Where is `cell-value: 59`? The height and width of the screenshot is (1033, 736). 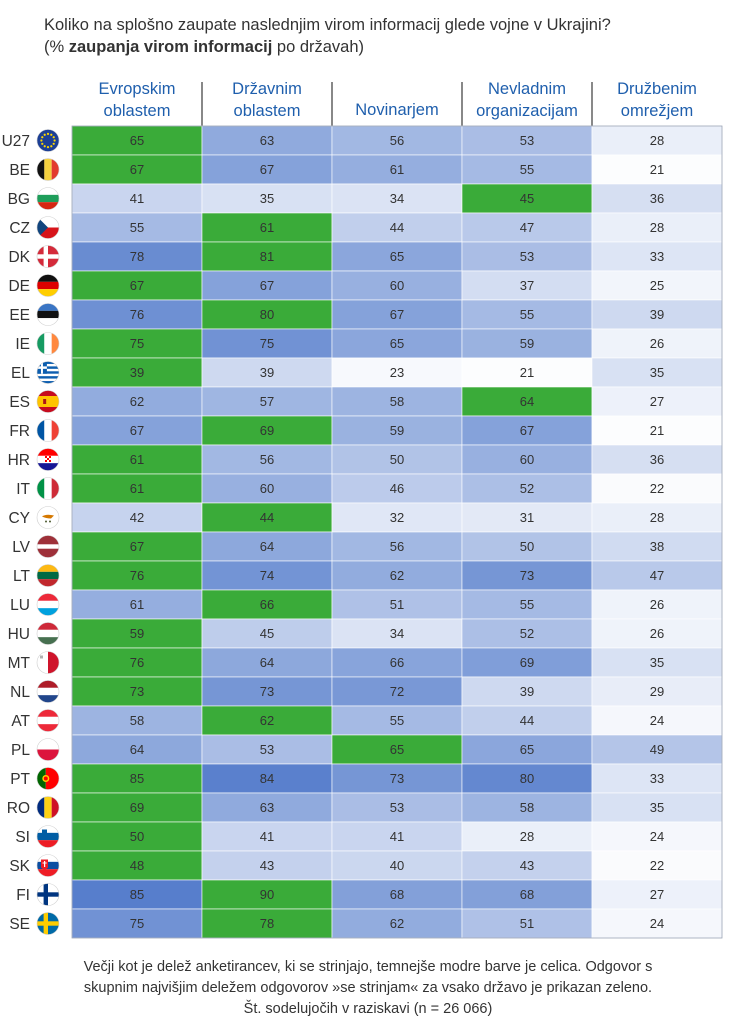 cell-value: 59 is located at coordinates (397, 430).